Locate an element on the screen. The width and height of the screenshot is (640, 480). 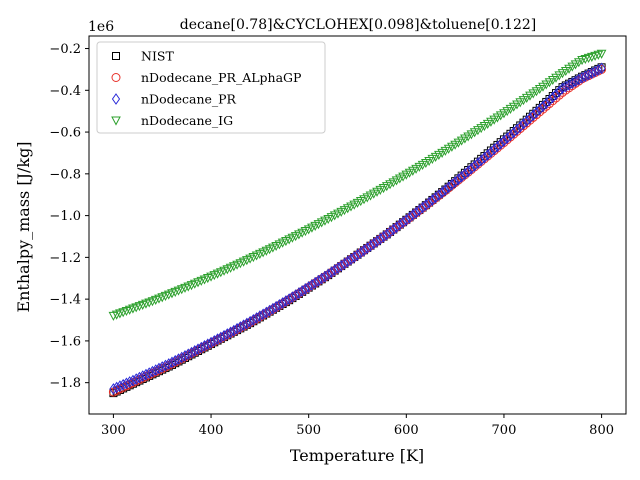
y-tick-label: −1.2 is located at coordinates (65, 258).